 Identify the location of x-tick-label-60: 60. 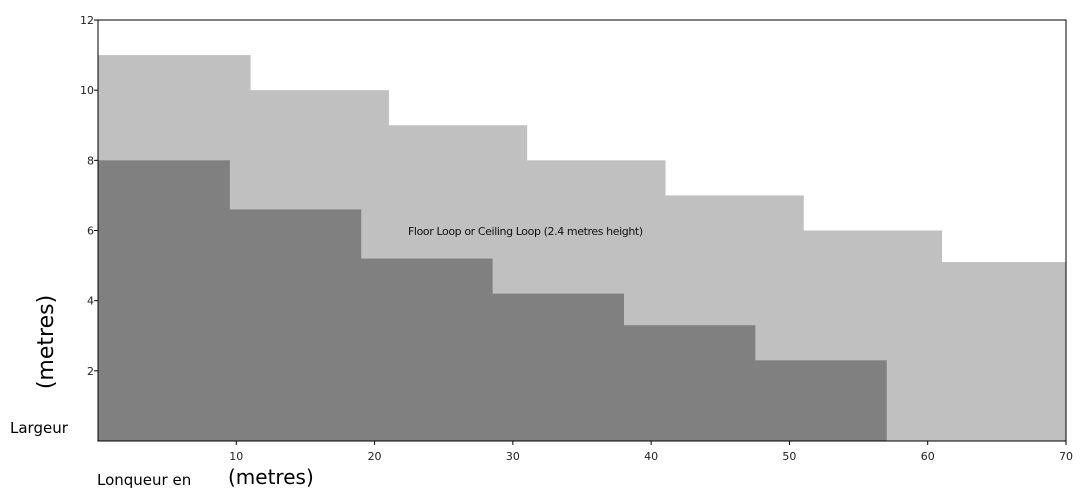
(928, 456).